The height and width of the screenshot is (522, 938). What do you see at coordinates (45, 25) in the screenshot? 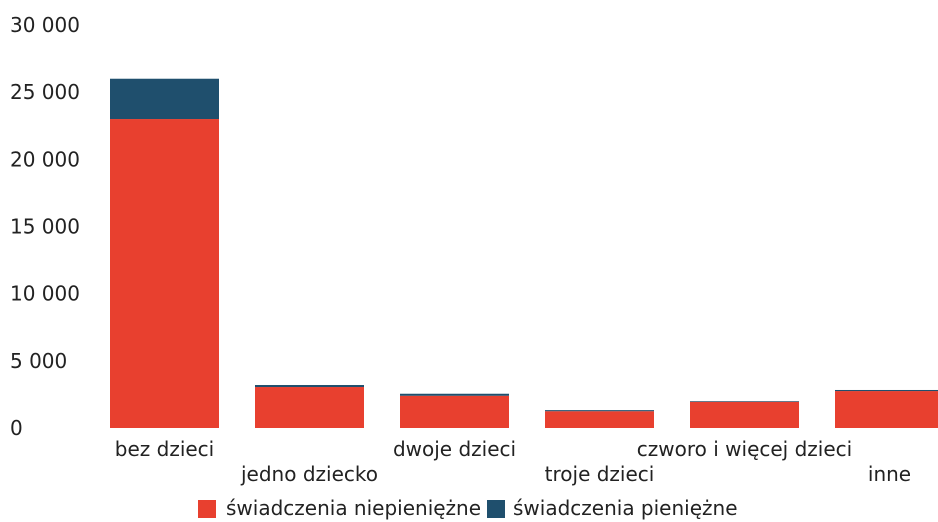
I see `y-tick-label: 30 000` at bounding box center [45, 25].